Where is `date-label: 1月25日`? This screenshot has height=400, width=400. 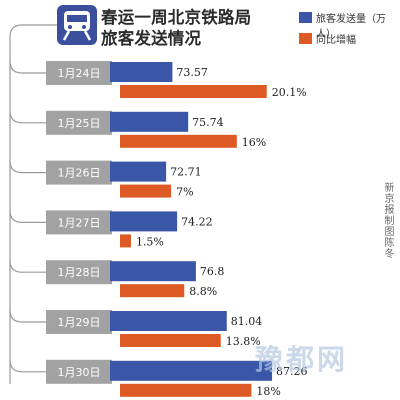 date-label: 1月25日 is located at coordinates (79, 123).